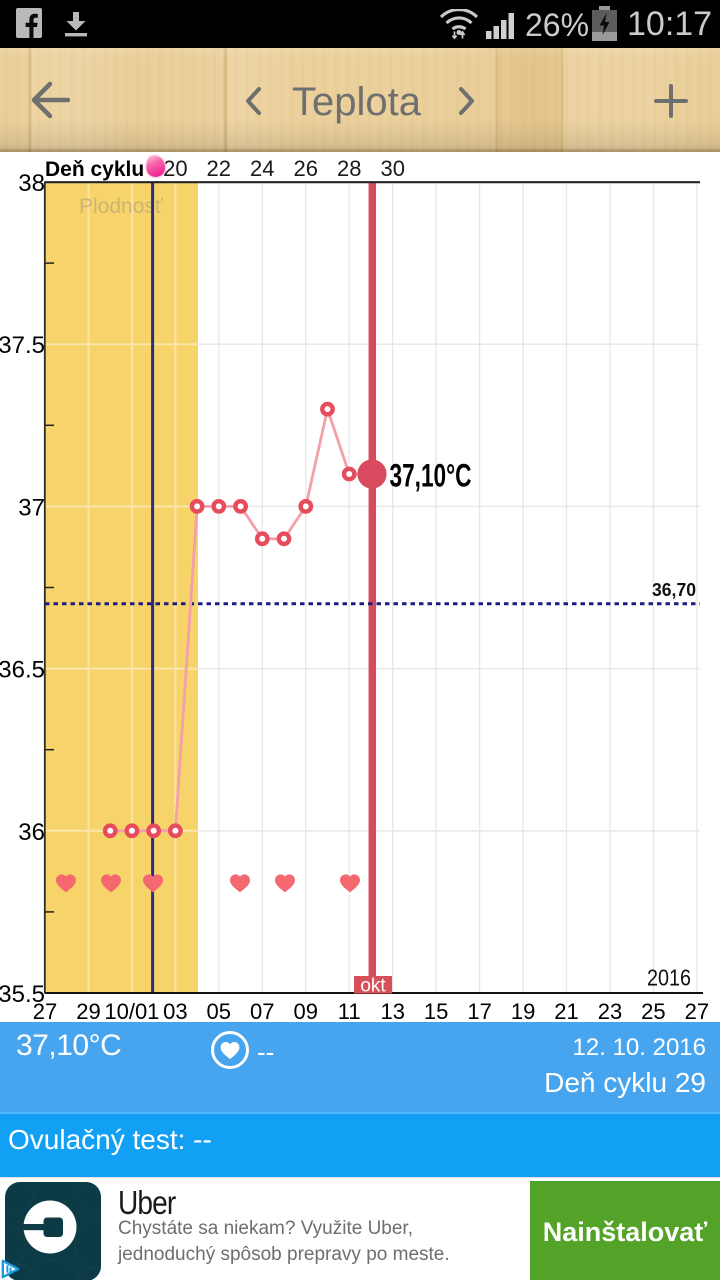 This screenshot has width=720, height=1280. I want to click on svg-text: 30, so click(392, 168).